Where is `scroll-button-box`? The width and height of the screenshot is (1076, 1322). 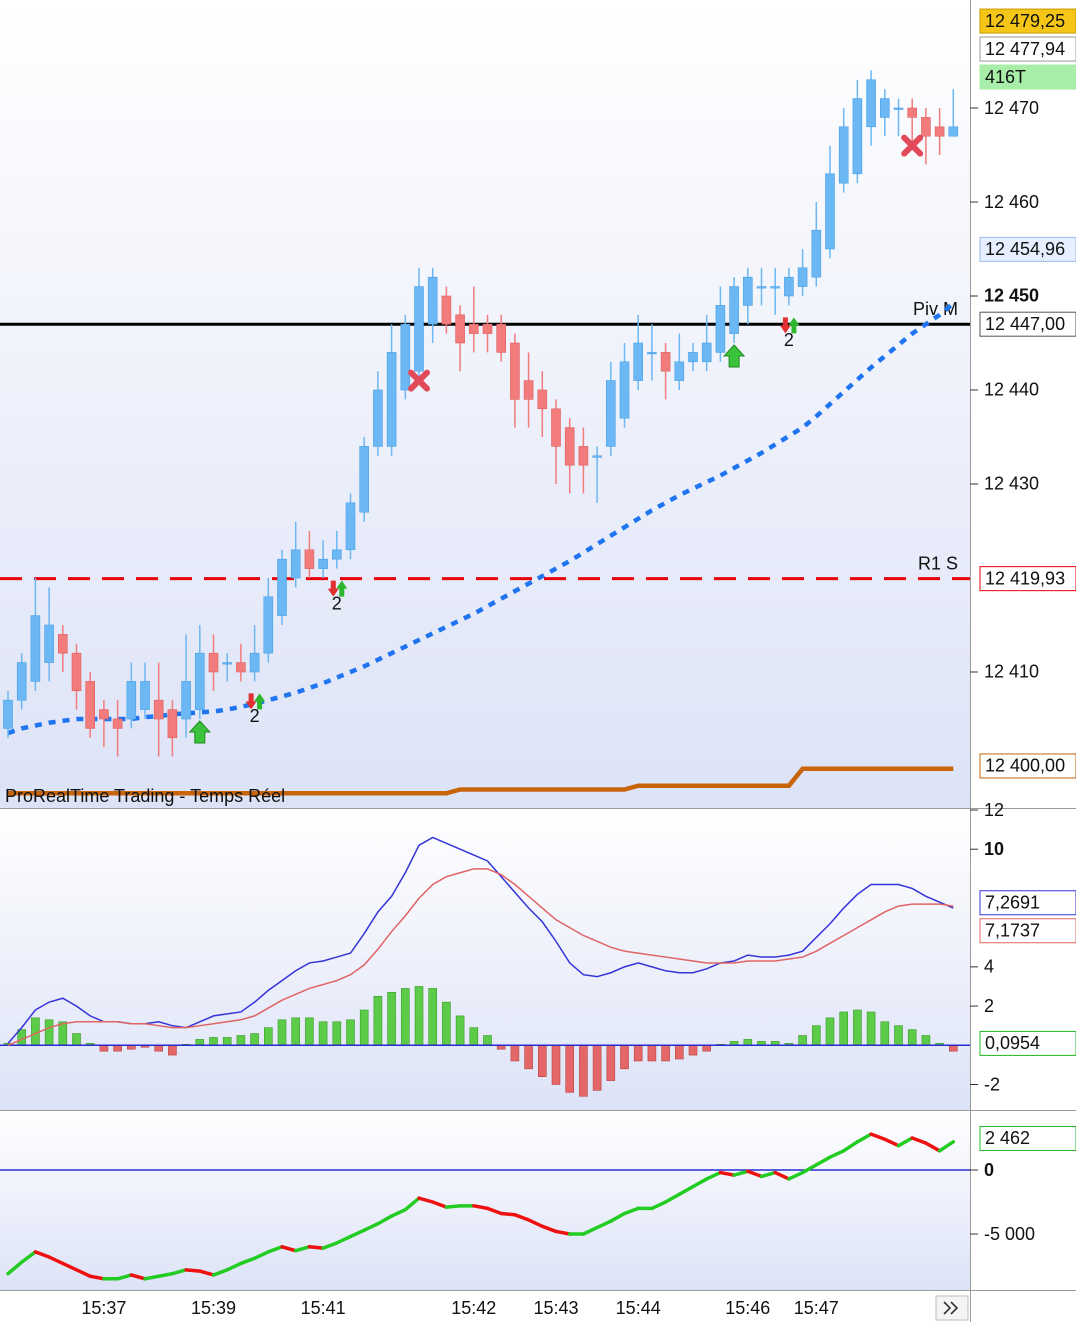 scroll-button-box is located at coordinates (952, 1308).